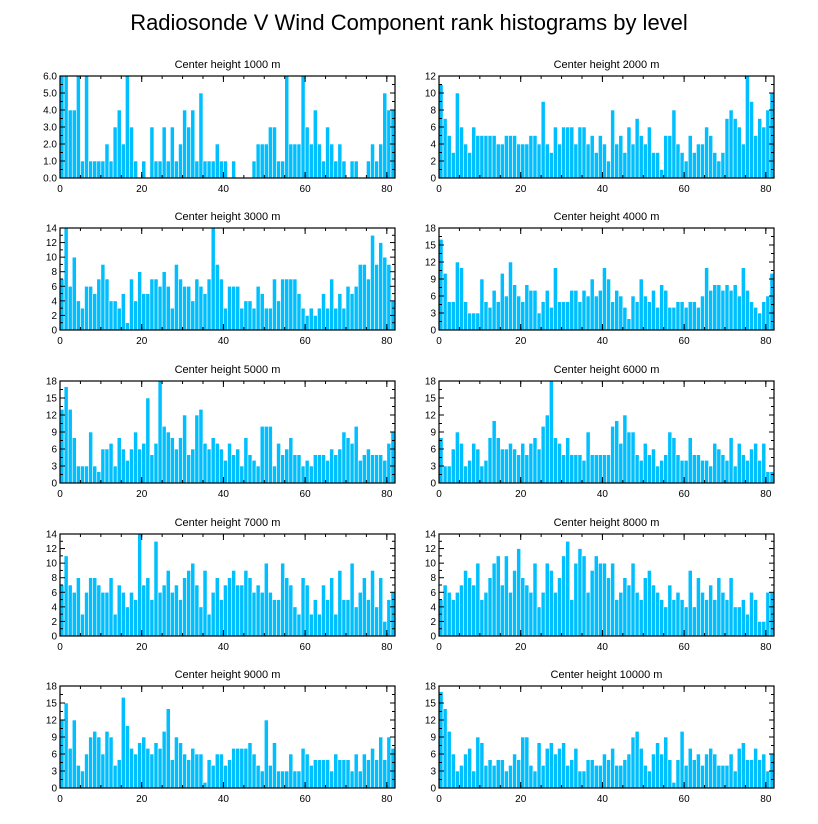 The image size is (818, 824). I want to click on x-tick-label: 60, so click(306, 341).